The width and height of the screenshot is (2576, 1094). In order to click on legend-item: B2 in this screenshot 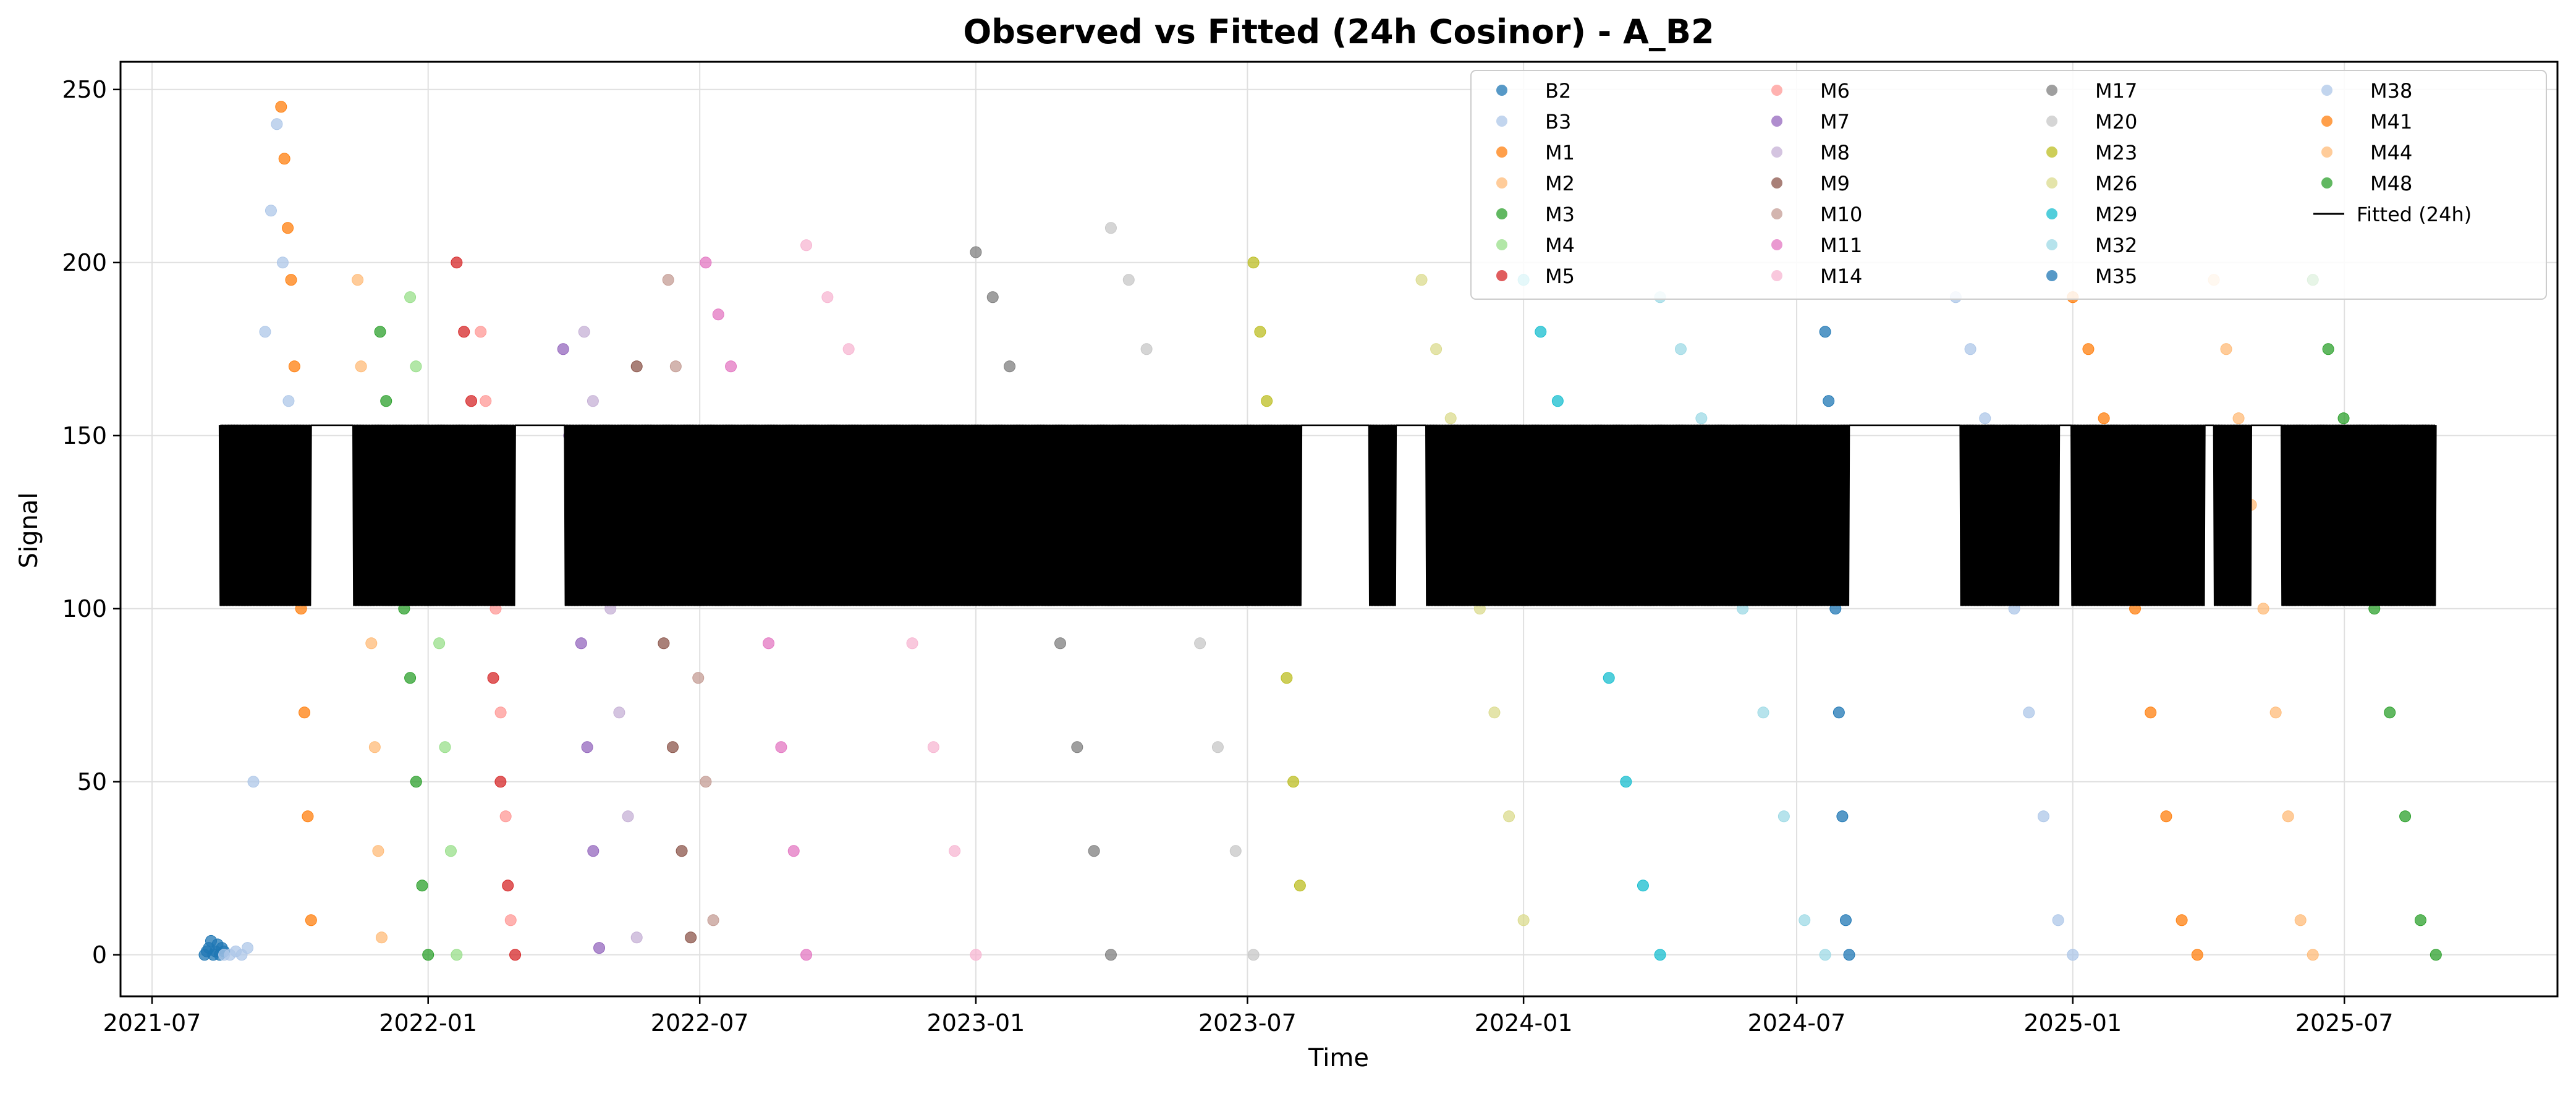, I will do `click(1533, 91)`.